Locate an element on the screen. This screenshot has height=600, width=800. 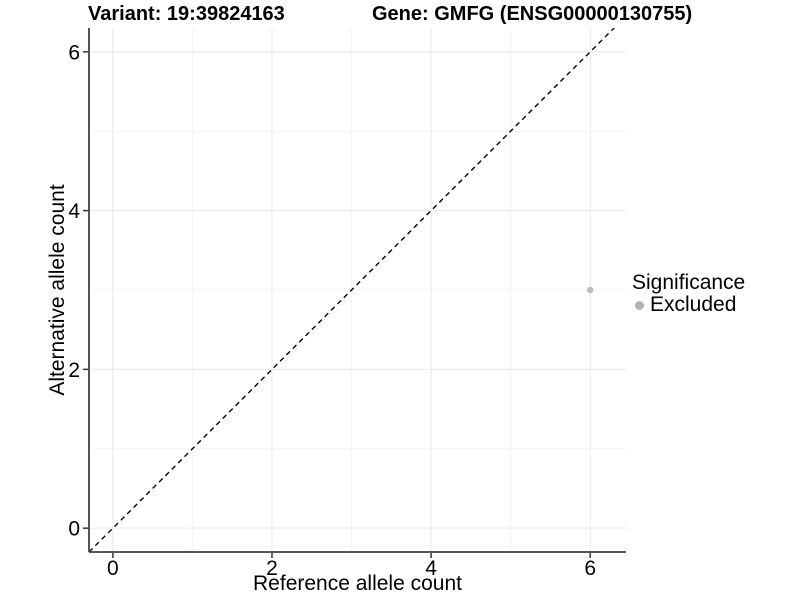
legend-point-icon is located at coordinates (639, 305).